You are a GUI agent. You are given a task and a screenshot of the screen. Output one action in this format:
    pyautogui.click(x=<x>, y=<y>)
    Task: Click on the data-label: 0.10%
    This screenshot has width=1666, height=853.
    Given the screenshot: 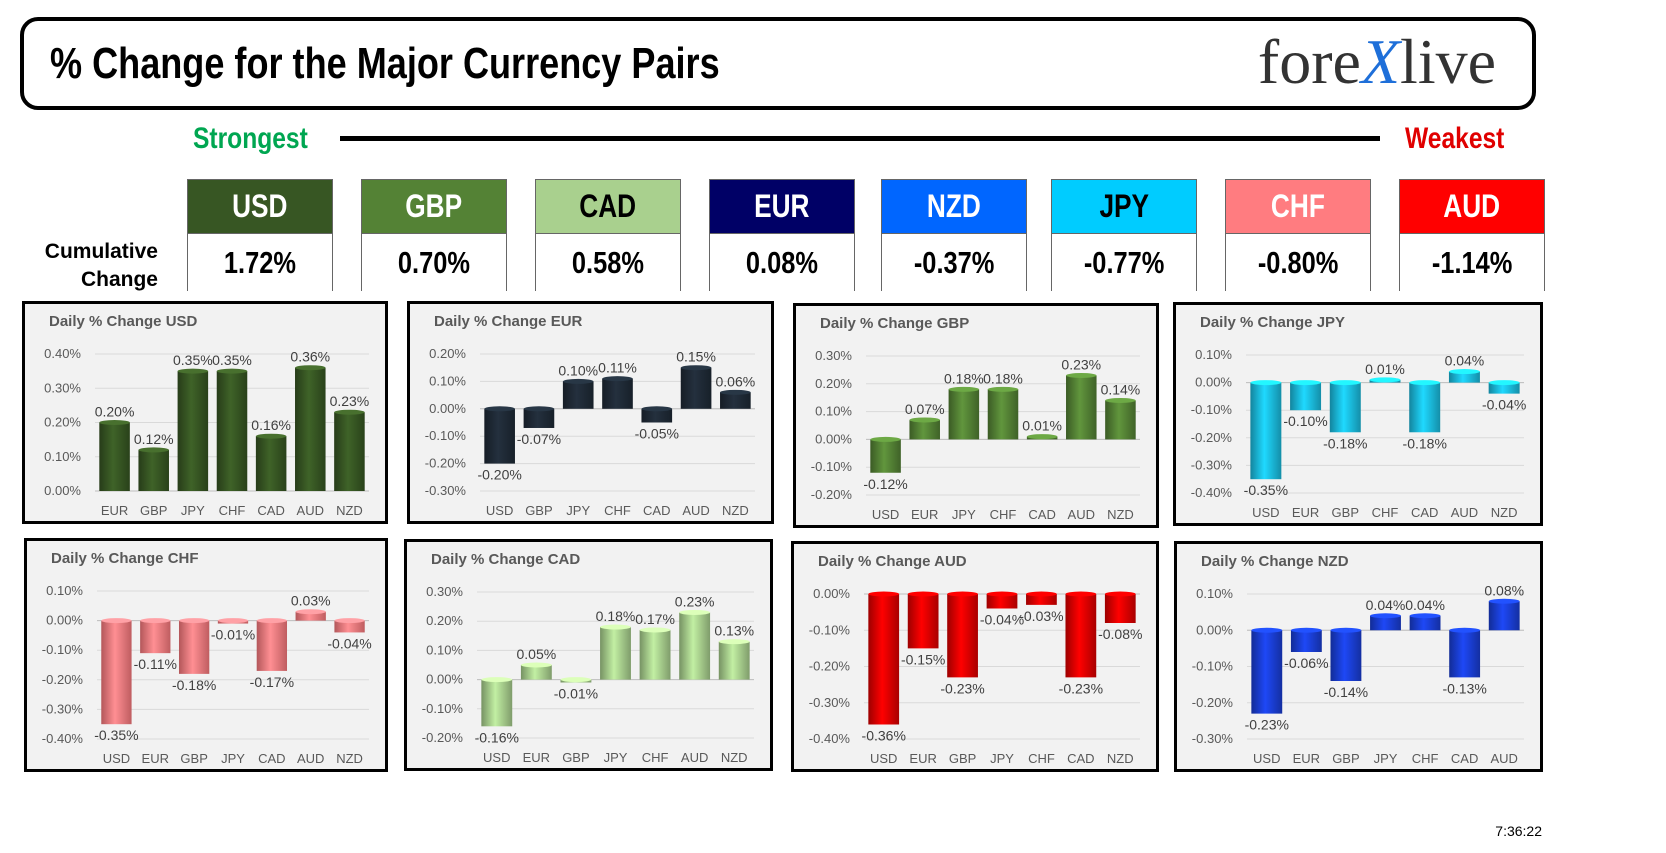 What is the action you would take?
    pyautogui.click(x=578, y=370)
    